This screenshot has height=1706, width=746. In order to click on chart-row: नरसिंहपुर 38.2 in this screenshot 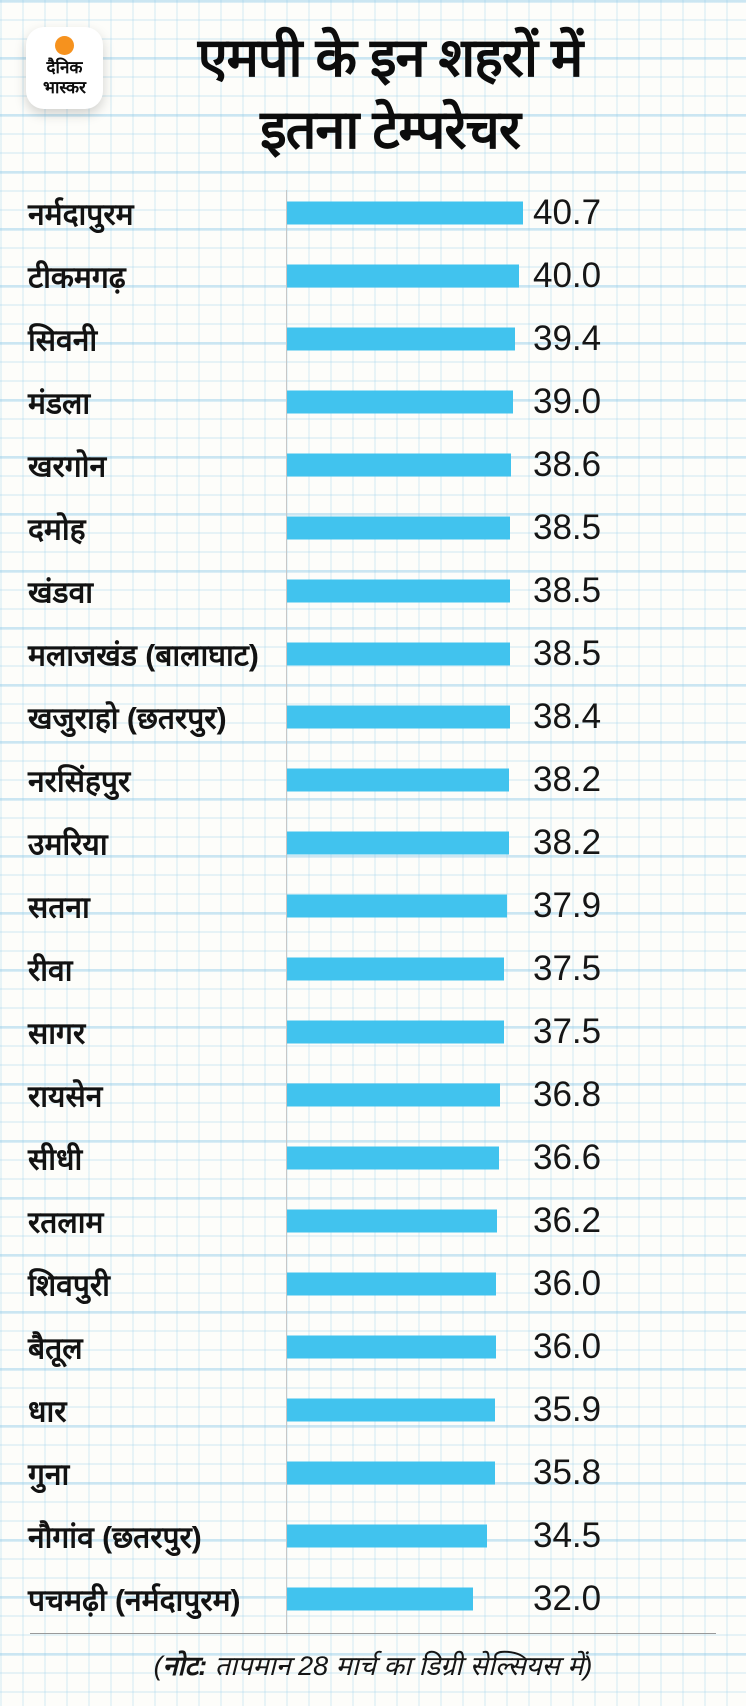, I will do `click(373, 779)`.